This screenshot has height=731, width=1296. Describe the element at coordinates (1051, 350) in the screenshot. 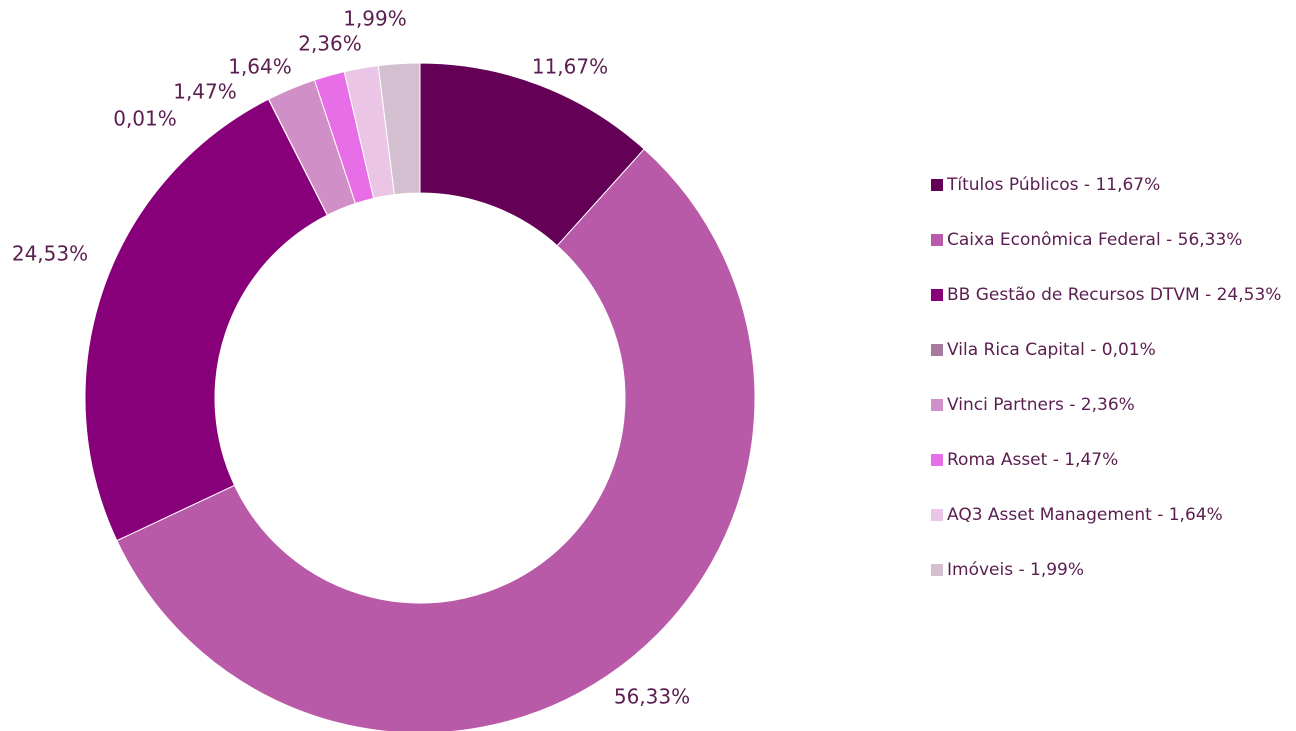

I see `legend-label: Vila Rica Capital - 0,01%` at that location.